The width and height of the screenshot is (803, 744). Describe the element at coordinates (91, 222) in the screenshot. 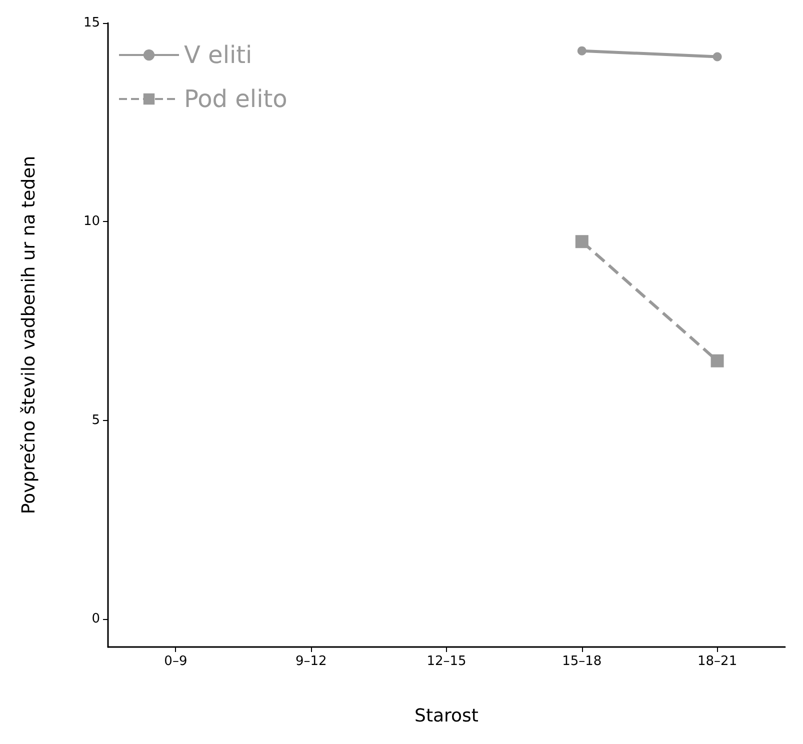

I see `y-tick-label: 10` at that location.